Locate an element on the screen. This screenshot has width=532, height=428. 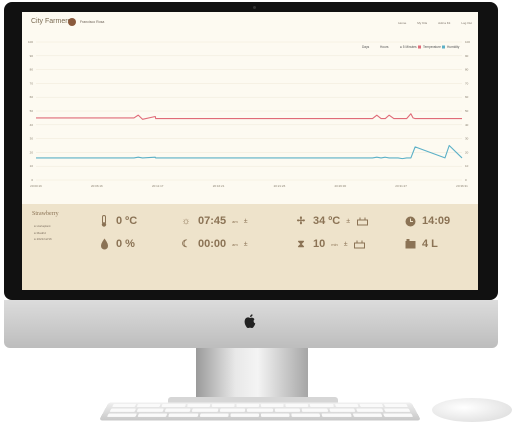
fan-metric: ✢ 34 ºC ± is located at coordinates (331, 221).